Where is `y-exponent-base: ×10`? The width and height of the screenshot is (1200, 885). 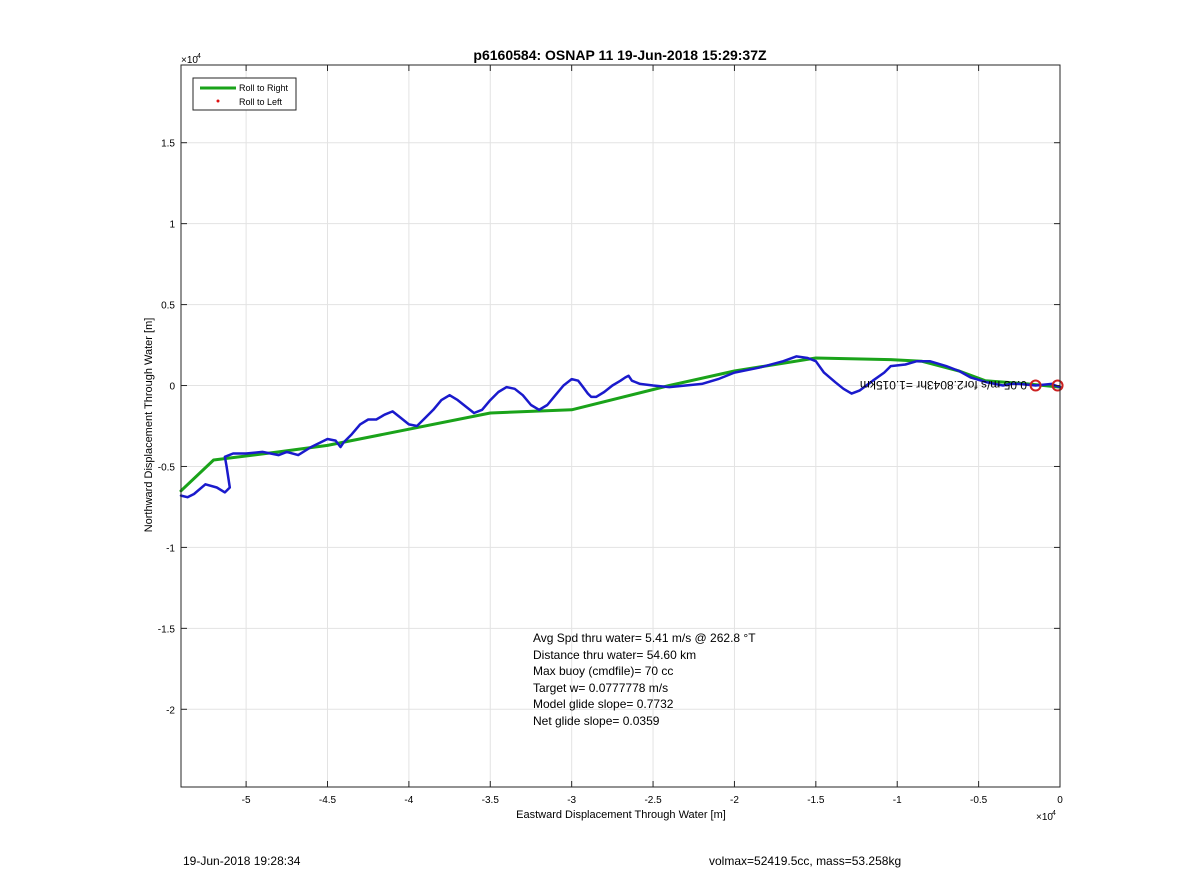 y-exponent-base: ×10 is located at coordinates (189, 60).